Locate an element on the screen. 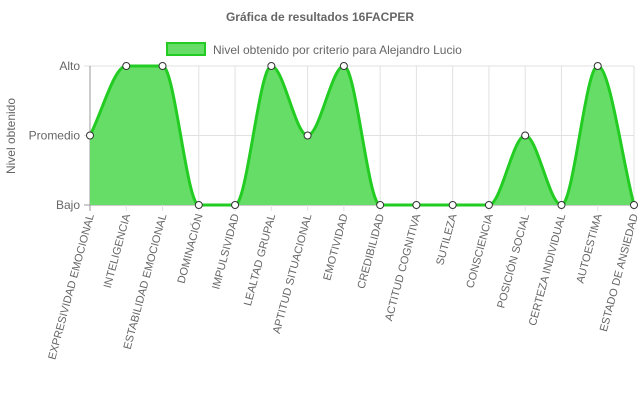 The height and width of the screenshot is (416, 639). y-tick-label: Alto is located at coordinates (69, 66).